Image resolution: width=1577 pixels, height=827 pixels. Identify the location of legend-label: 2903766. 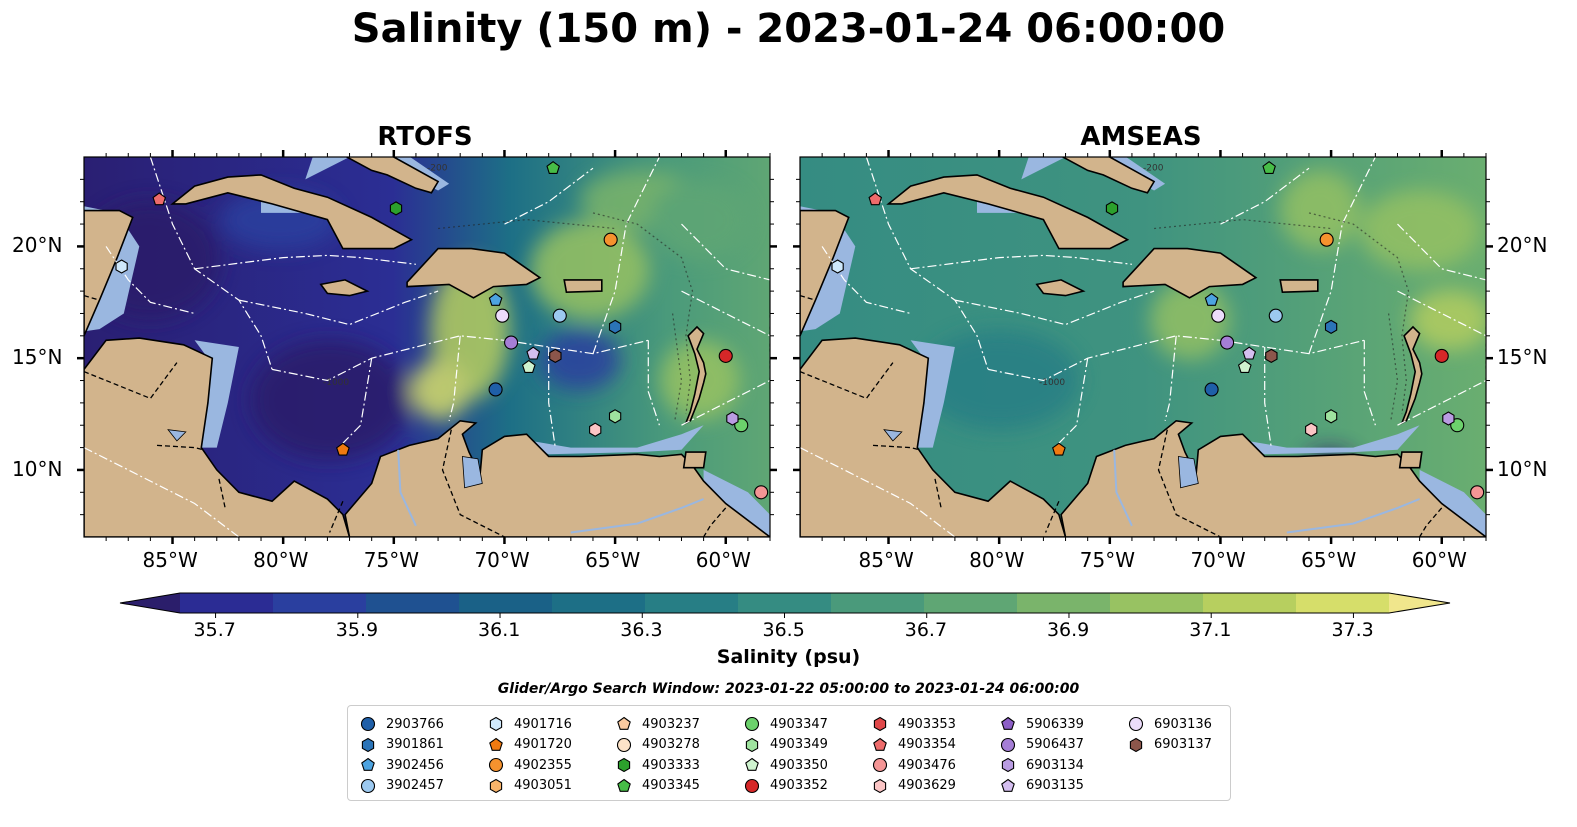
(415, 724).